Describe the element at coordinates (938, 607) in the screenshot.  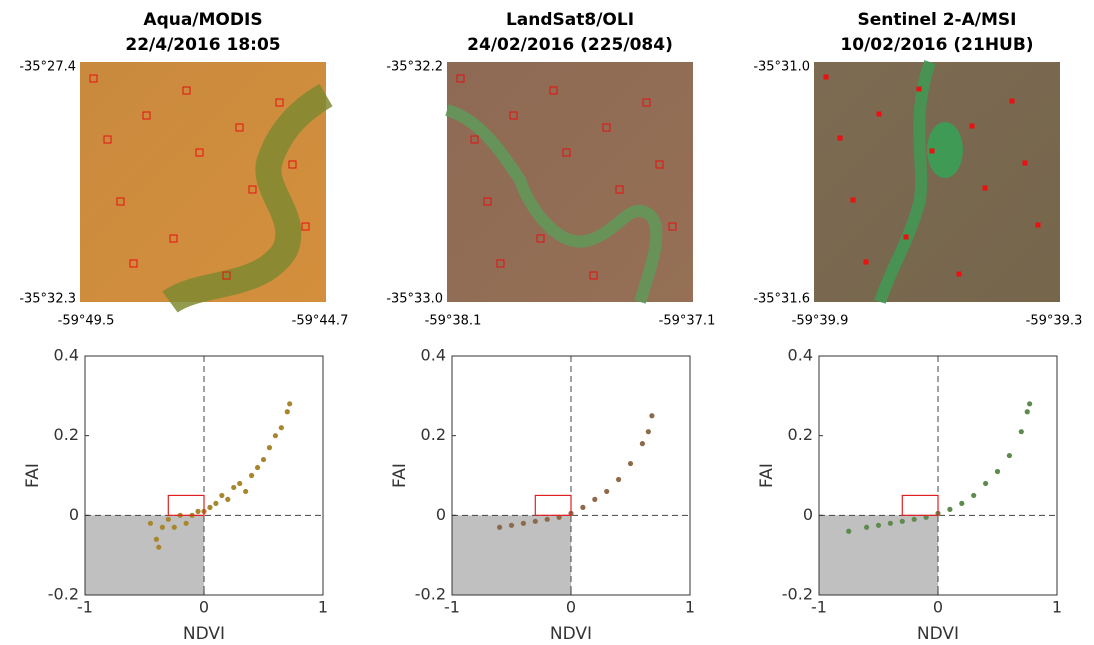
I see `x-tick-label: 0` at that location.